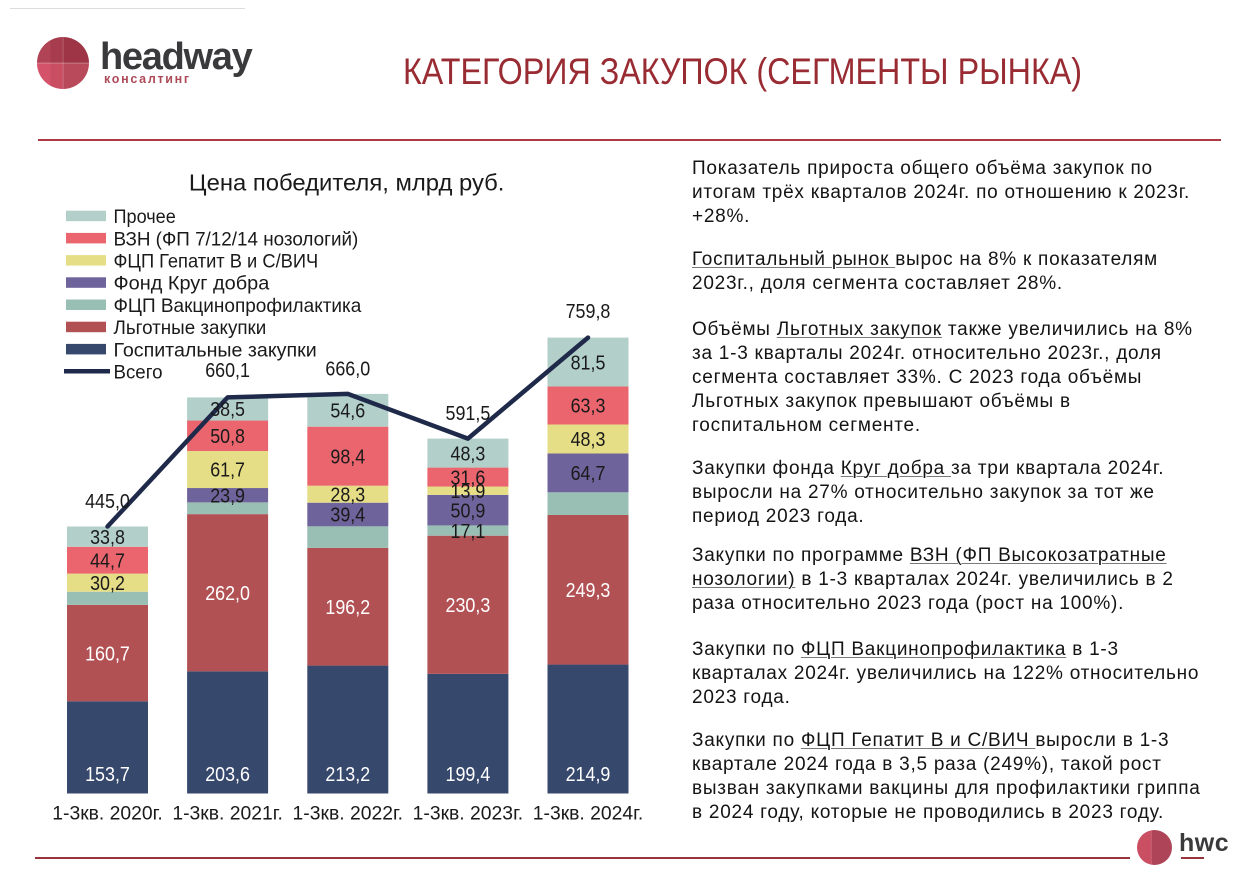 This screenshot has height=875, width=1247. I want to click on svg-text: 98,4, so click(347, 456).